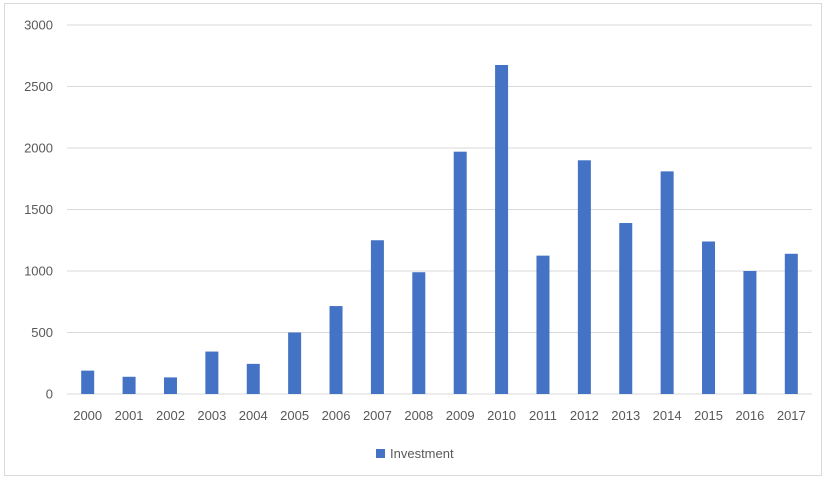 This screenshot has height=480, width=826. Describe the element at coordinates (502, 229) in the screenshot. I see `bar-2010` at that location.